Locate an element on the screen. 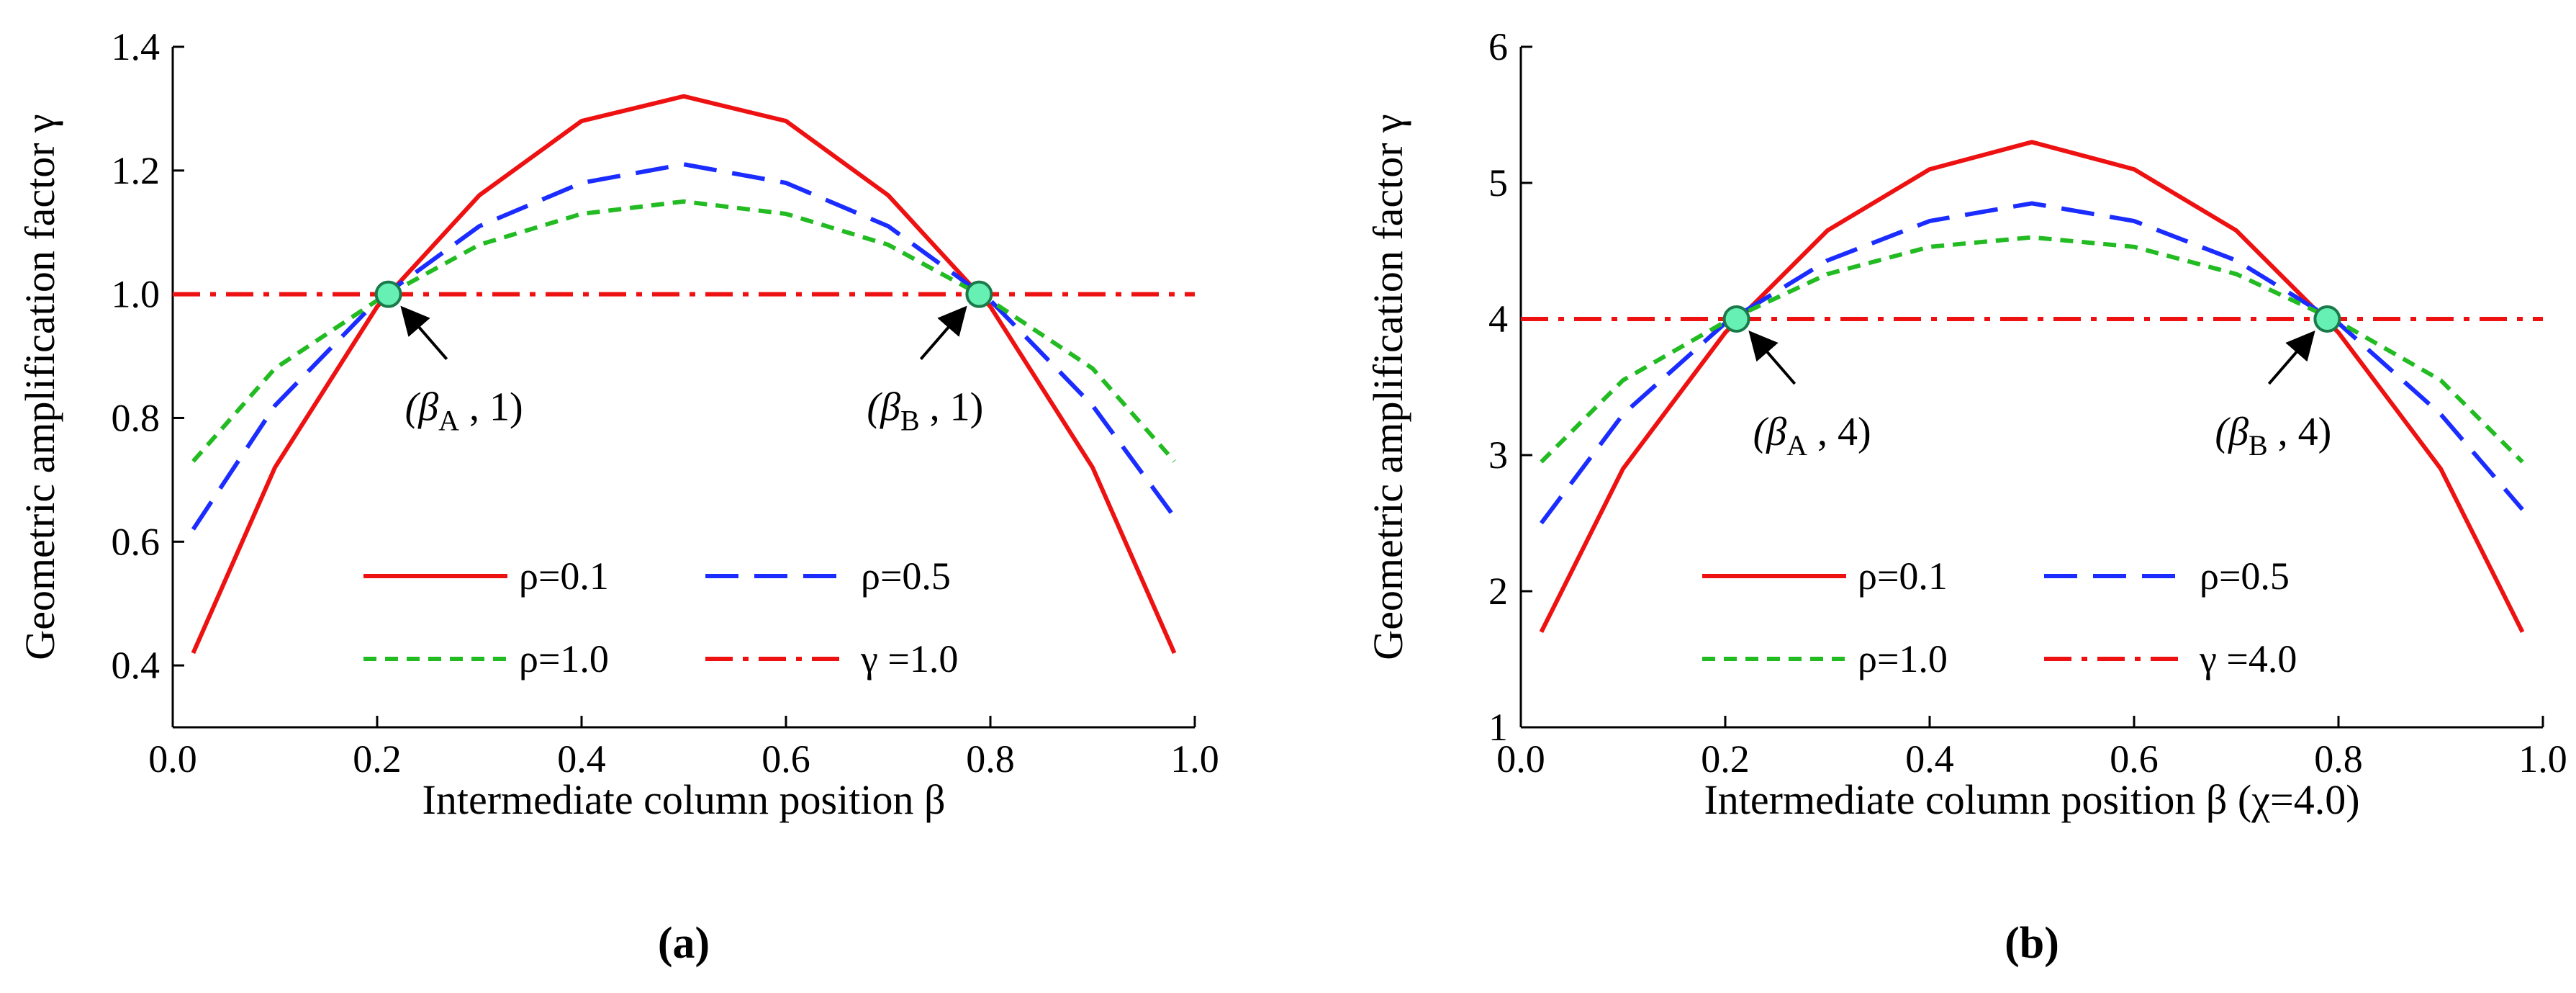 This screenshot has width=2576, height=993. y-tick-label: 0.8 is located at coordinates (136, 417).